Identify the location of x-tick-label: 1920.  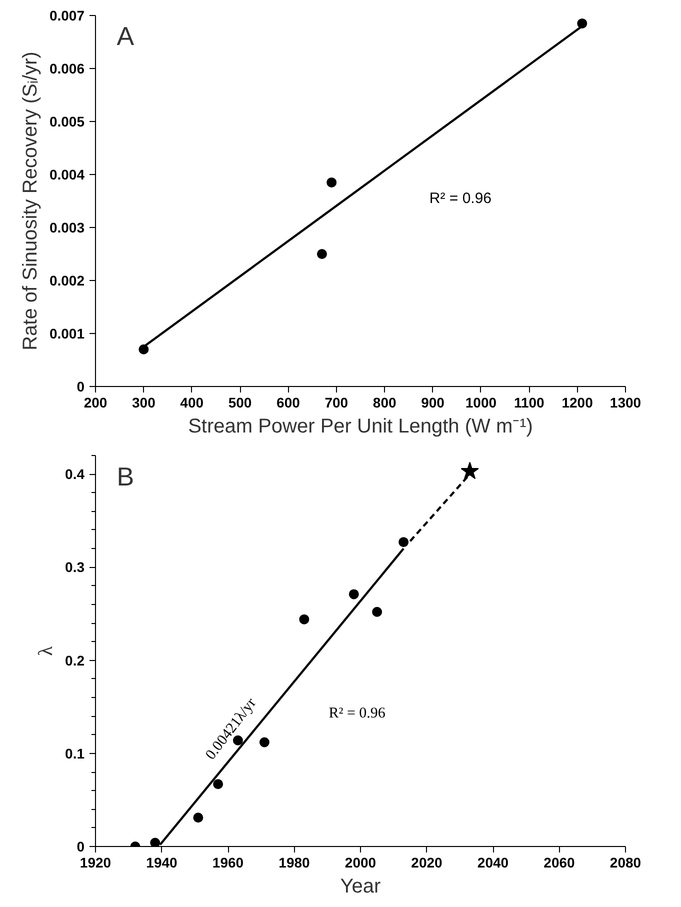
(96, 862).